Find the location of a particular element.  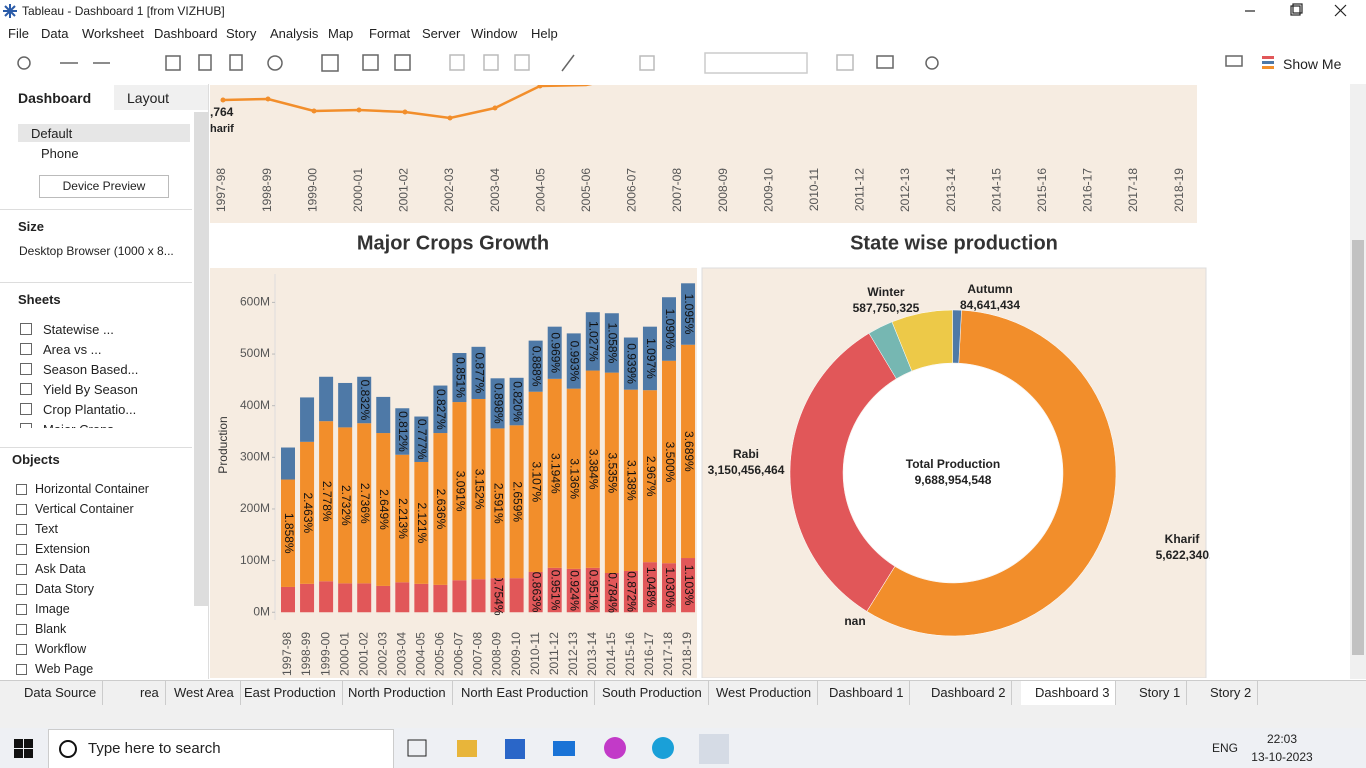

x-tick-label: 1998-99 is located at coordinates (267, 190).